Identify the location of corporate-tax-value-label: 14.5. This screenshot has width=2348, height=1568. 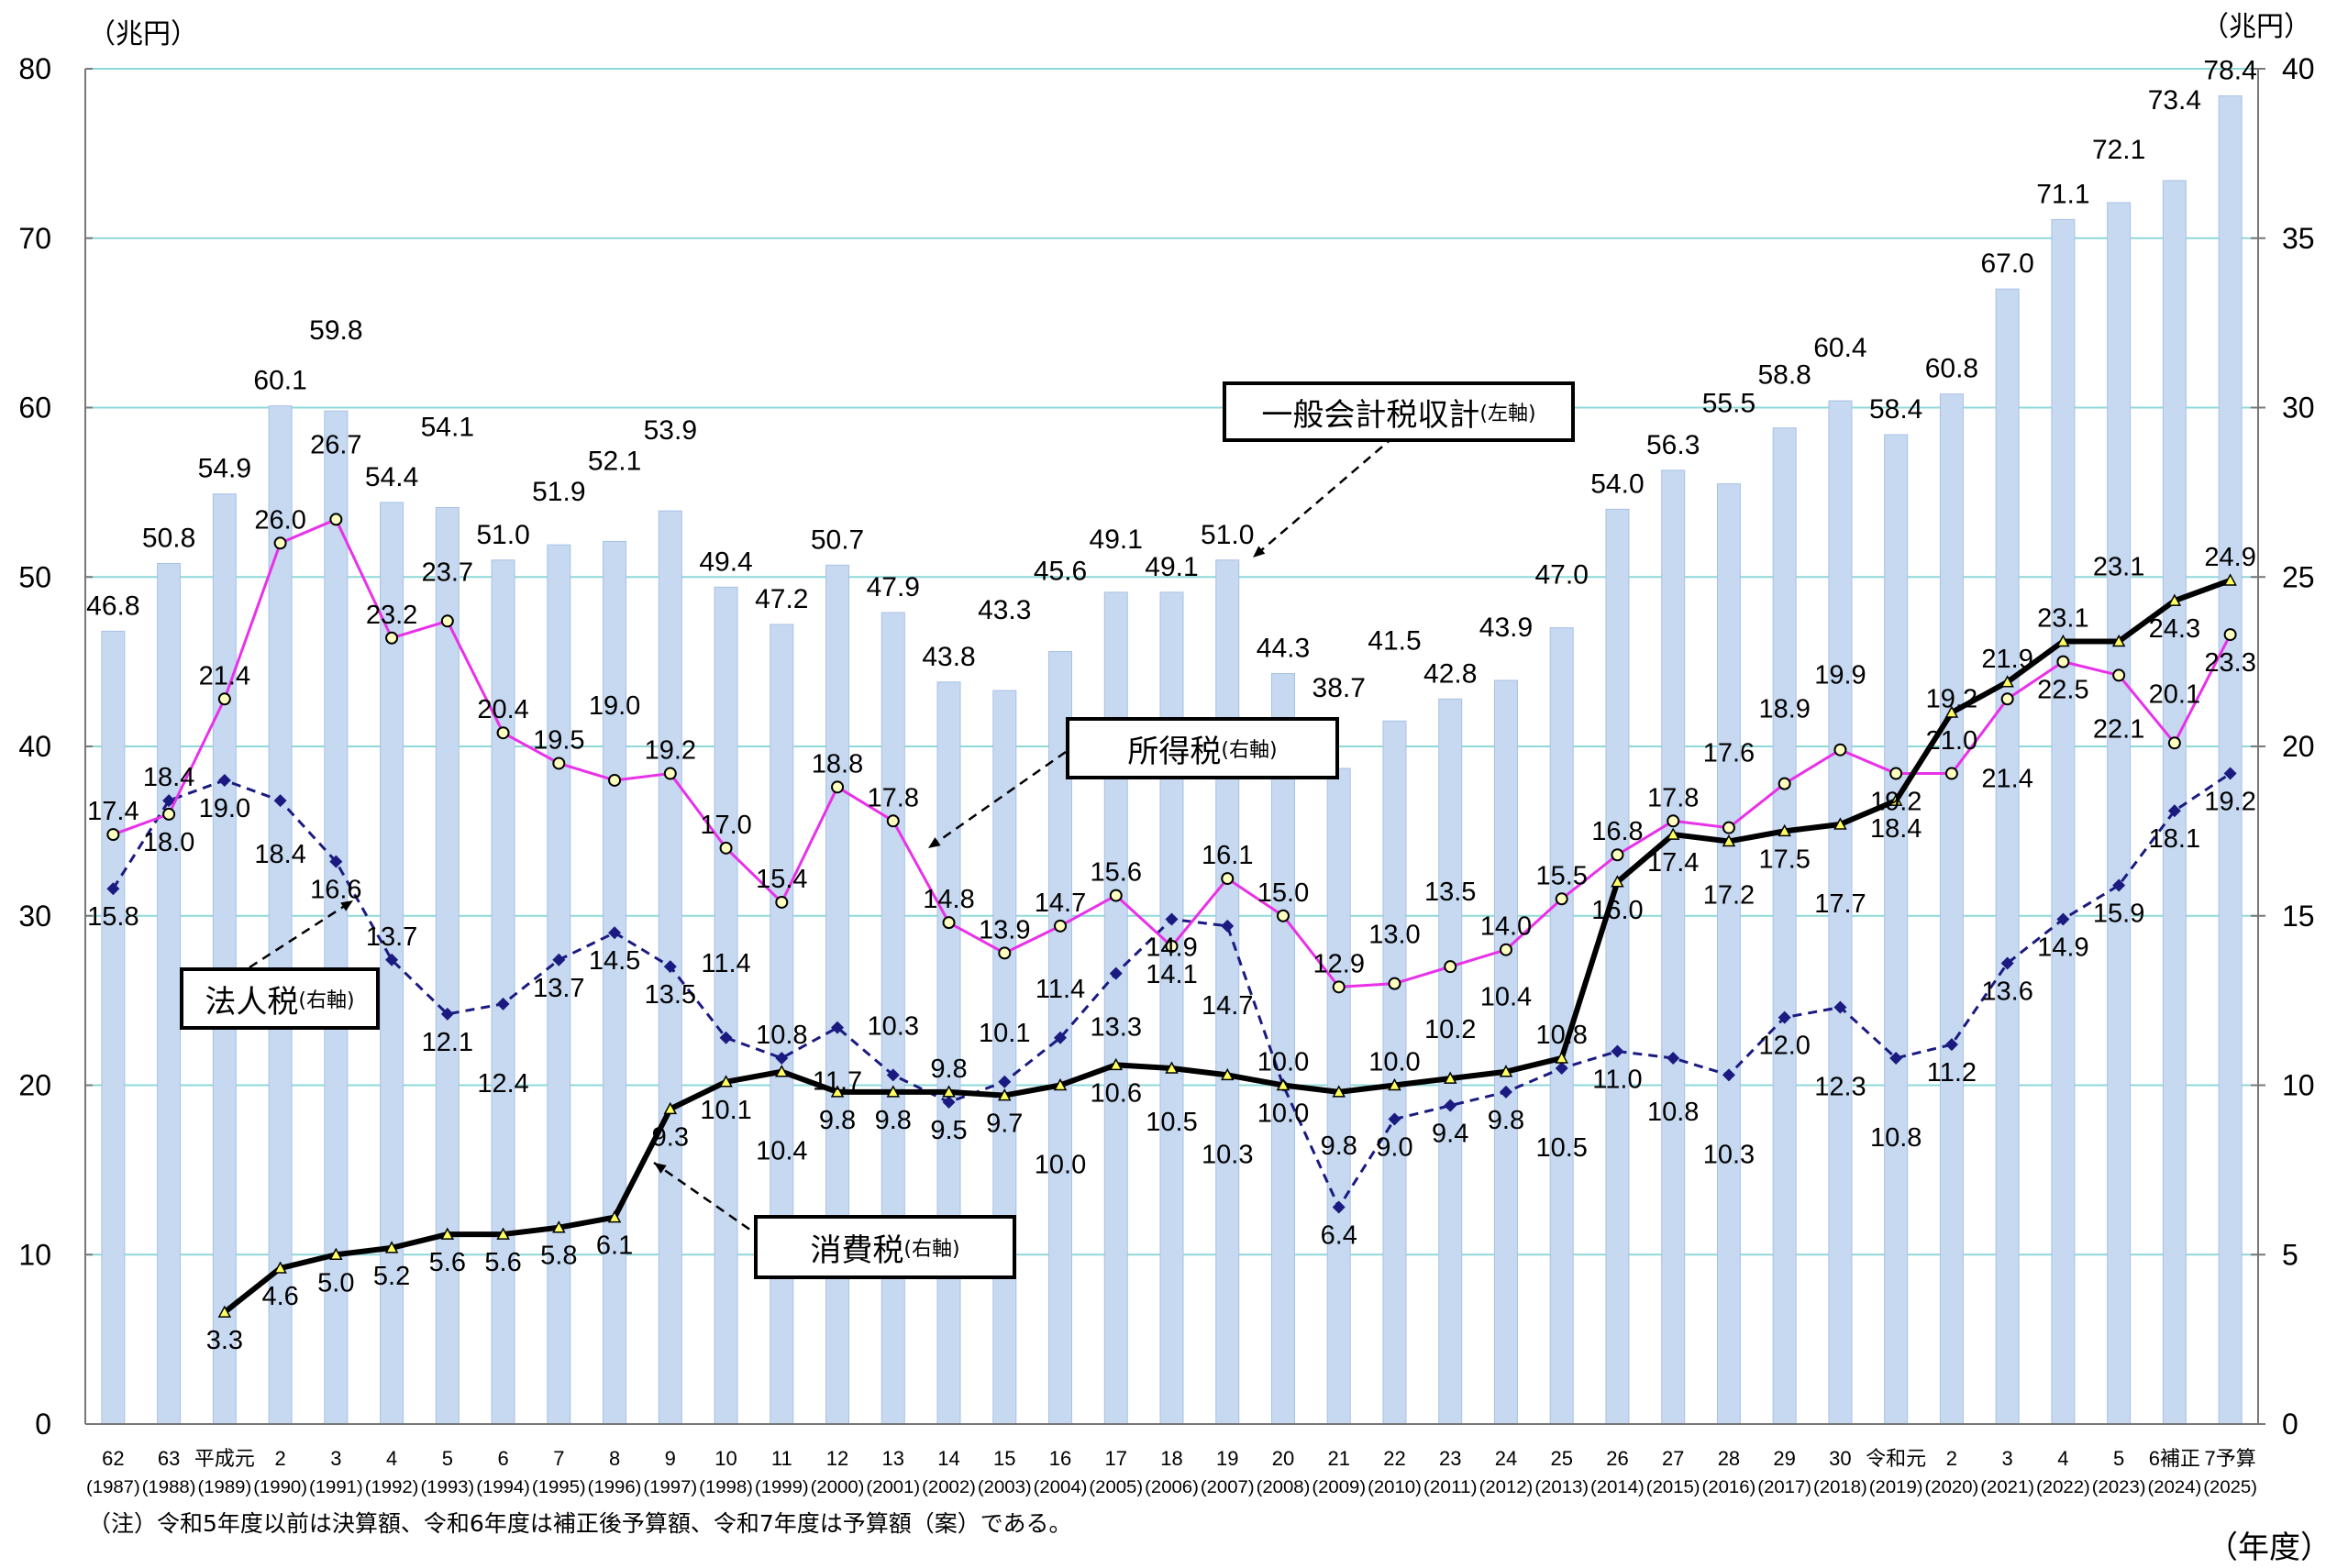
(615, 961).